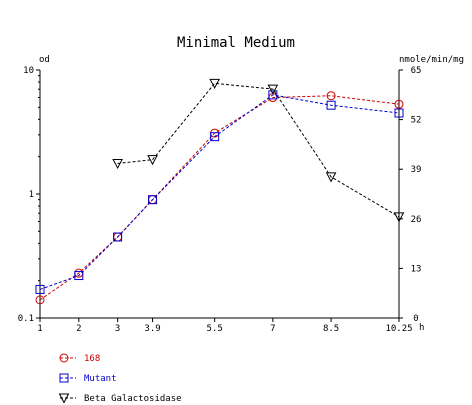 Image resolution: width=472 pixels, height=405 pixels. What do you see at coordinates (416, 220) in the screenshot?
I see `y-right-tick-label: 26` at bounding box center [416, 220].